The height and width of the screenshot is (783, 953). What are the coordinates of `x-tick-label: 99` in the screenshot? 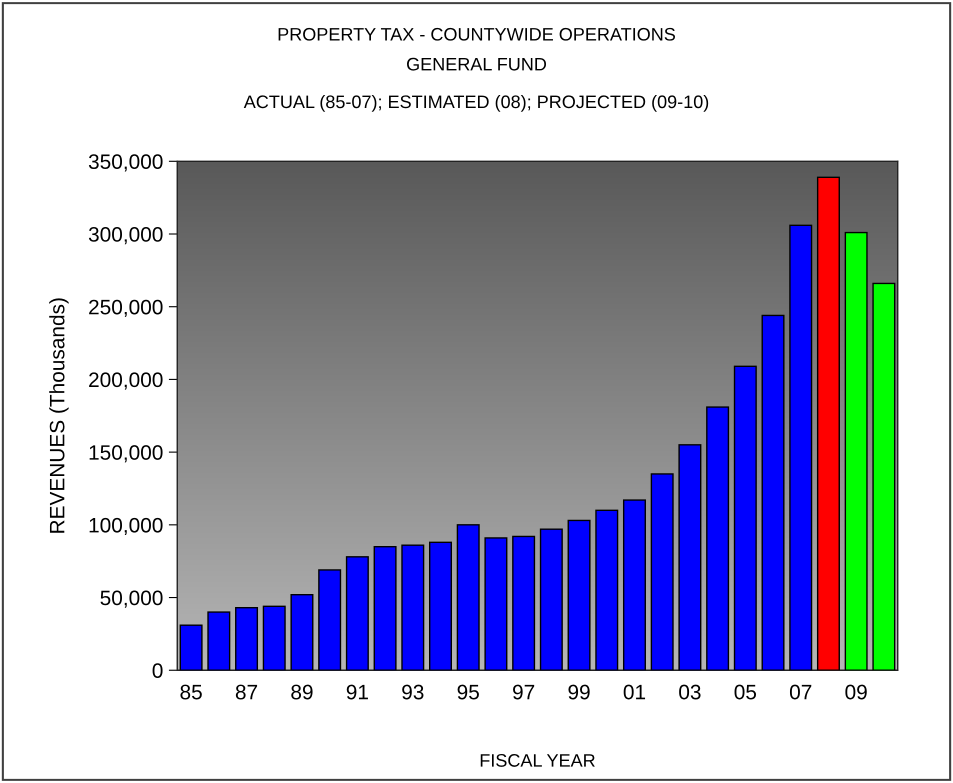 It's located at (579, 692).